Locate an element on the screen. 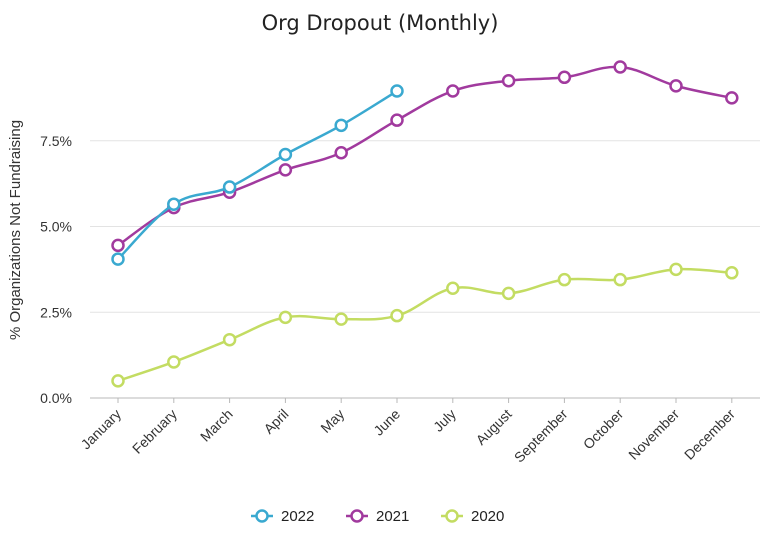 Image resolution: width=760 pixels, height=535 pixels. x-tick-label: December is located at coordinates (709, 434).